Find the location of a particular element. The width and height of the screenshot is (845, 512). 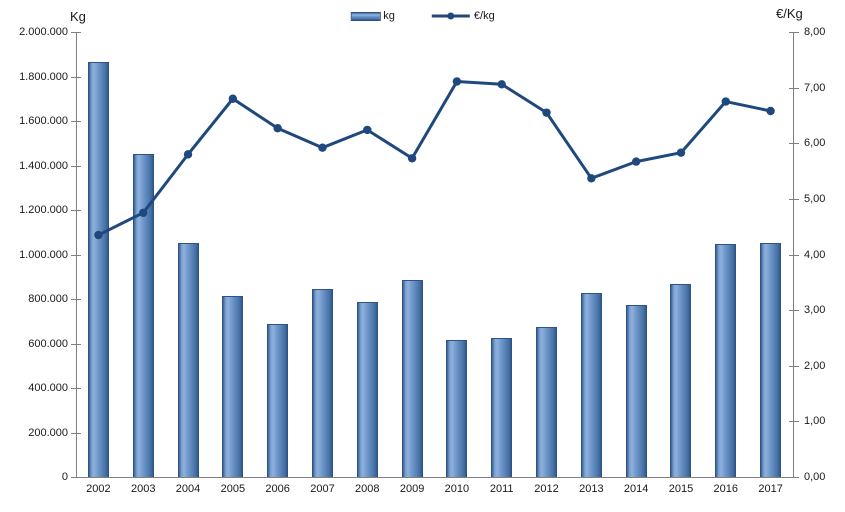

legend-label-kg: kg is located at coordinates (389, 16).